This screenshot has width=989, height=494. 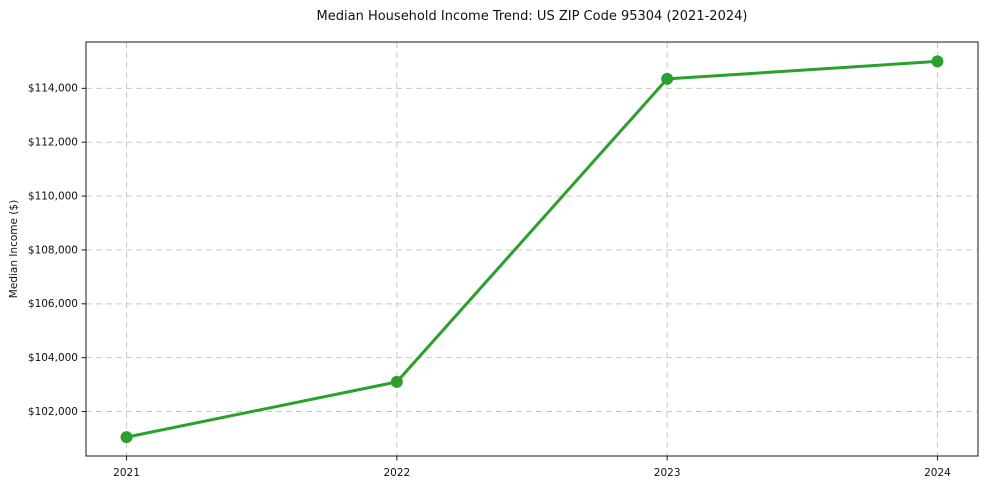 What do you see at coordinates (937, 61) in the screenshot?
I see `data-point-2024` at bounding box center [937, 61].